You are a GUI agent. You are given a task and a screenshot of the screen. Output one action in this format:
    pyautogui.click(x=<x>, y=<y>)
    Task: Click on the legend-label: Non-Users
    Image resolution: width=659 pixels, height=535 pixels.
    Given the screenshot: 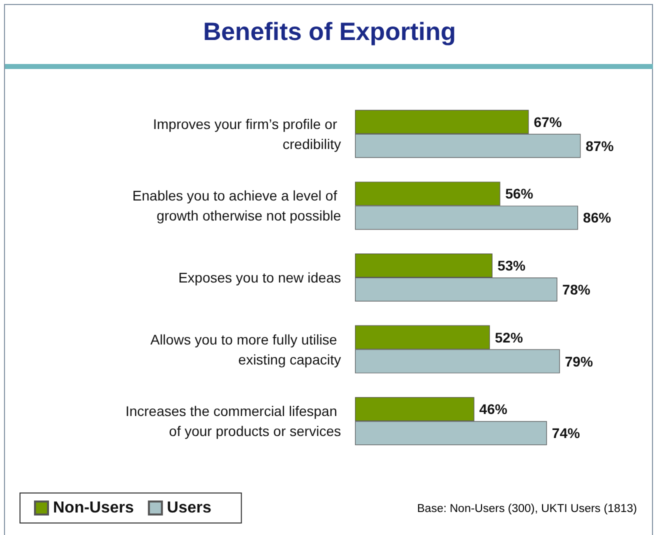 What is the action you would take?
    pyautogui.click(x=93, y=508)
    